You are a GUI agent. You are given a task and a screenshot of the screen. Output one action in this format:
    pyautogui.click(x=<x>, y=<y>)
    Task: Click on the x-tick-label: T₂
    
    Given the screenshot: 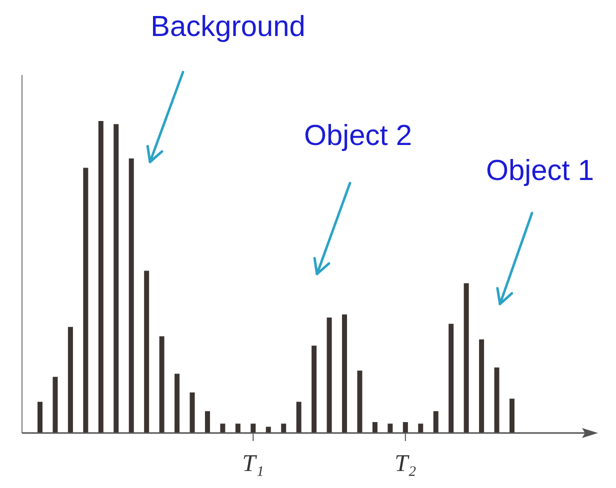 What is the action you would take?
    pyautogui.click(x=405, y=464)
    